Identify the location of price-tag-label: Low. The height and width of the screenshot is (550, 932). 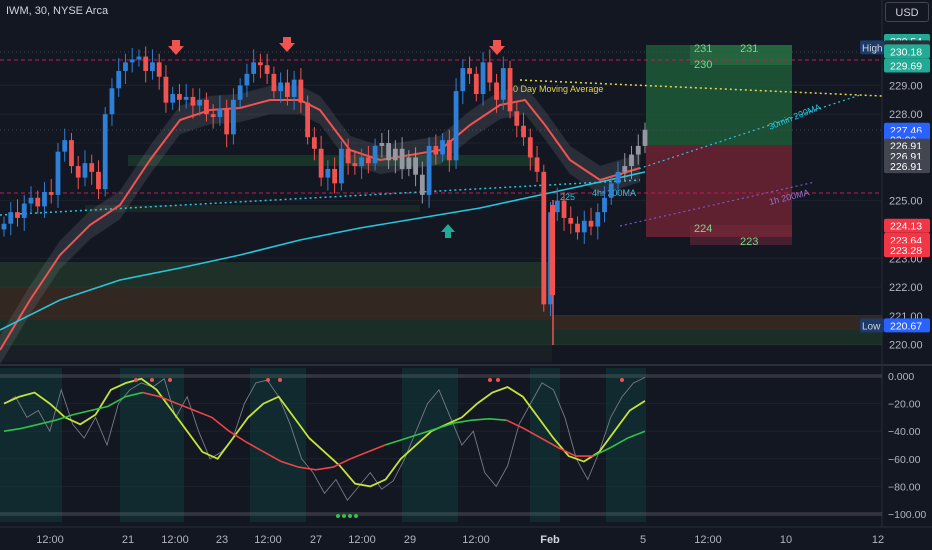
(871, 326).